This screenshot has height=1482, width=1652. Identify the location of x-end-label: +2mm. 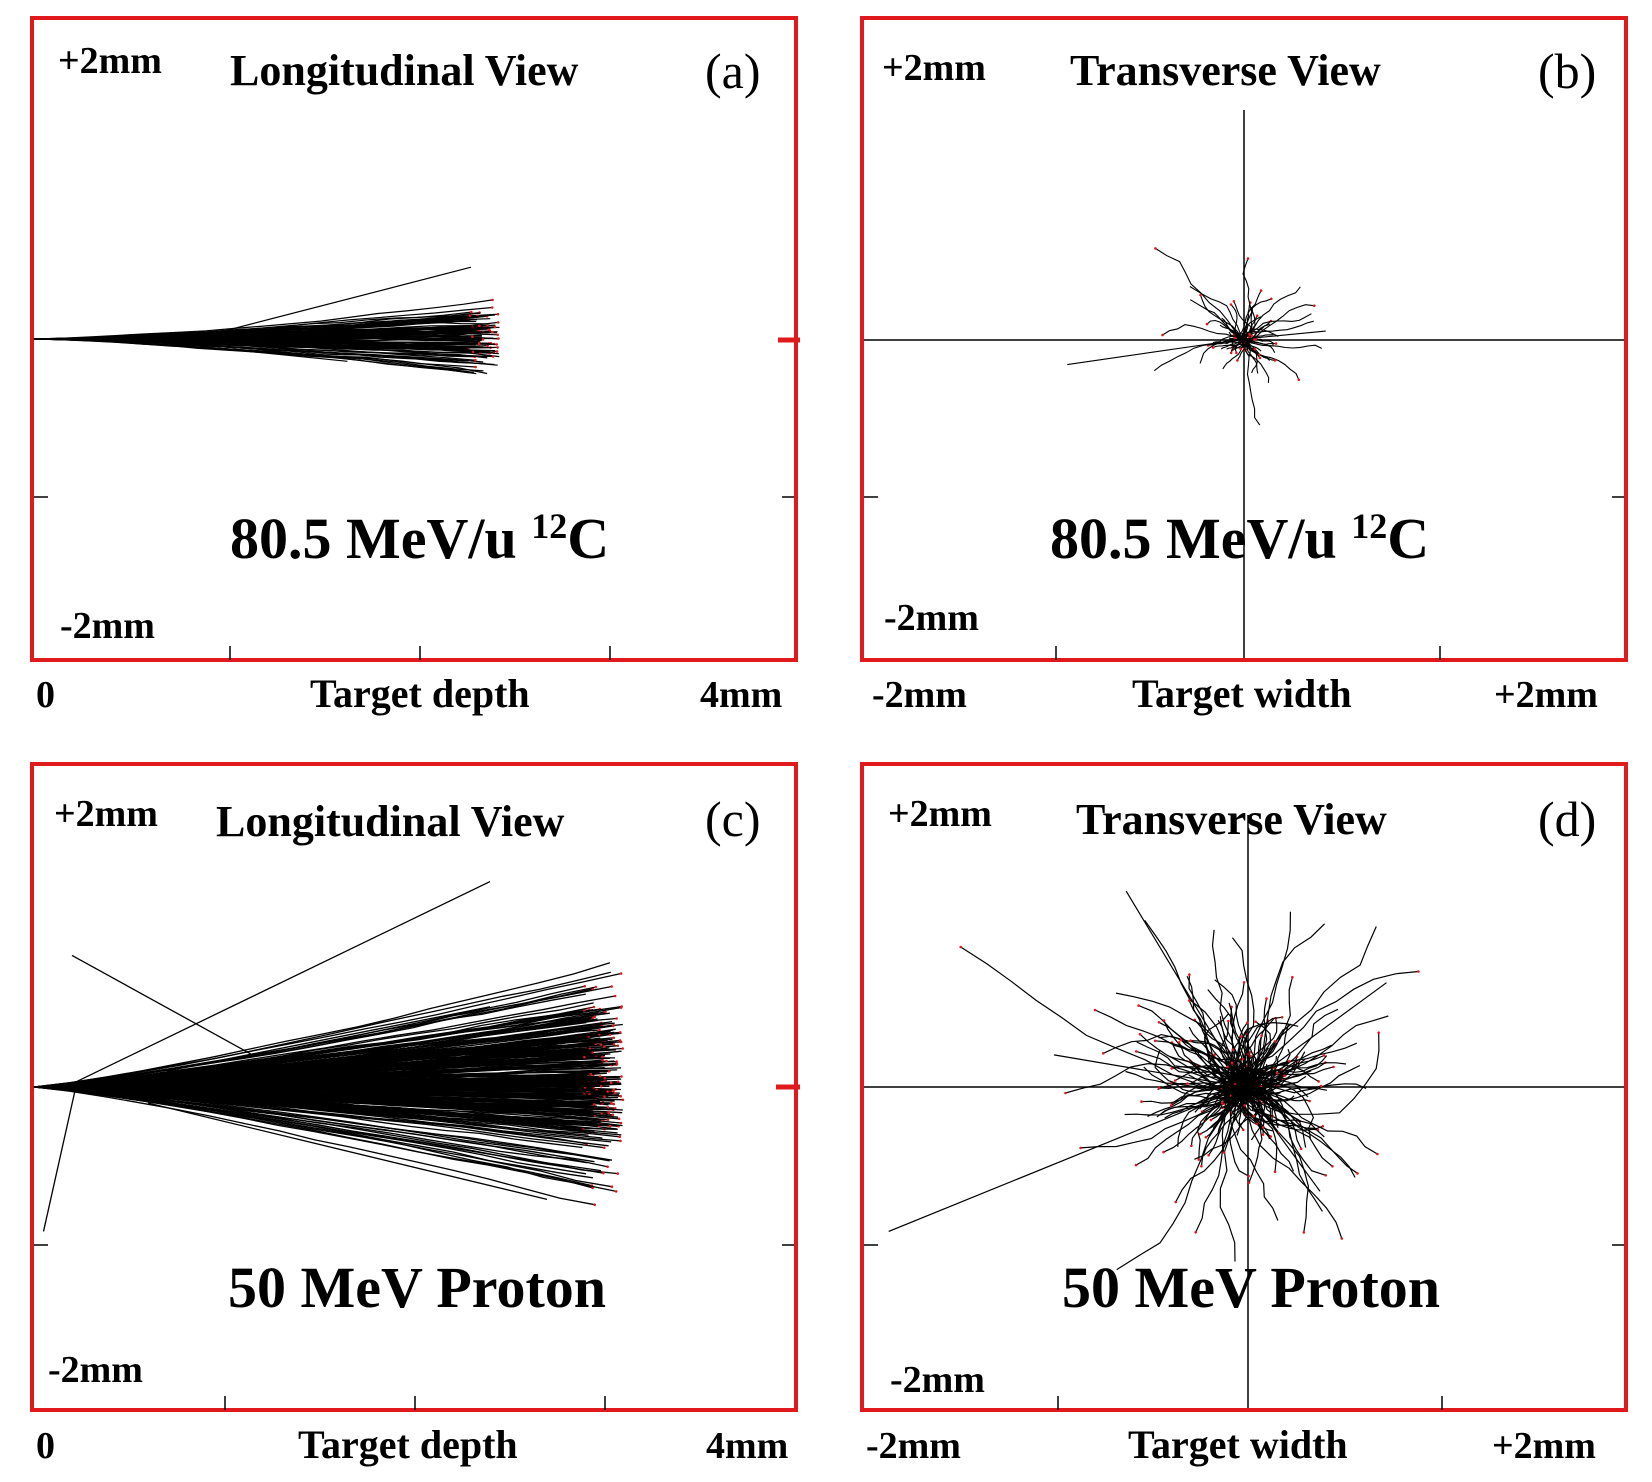
(1544, 1446).